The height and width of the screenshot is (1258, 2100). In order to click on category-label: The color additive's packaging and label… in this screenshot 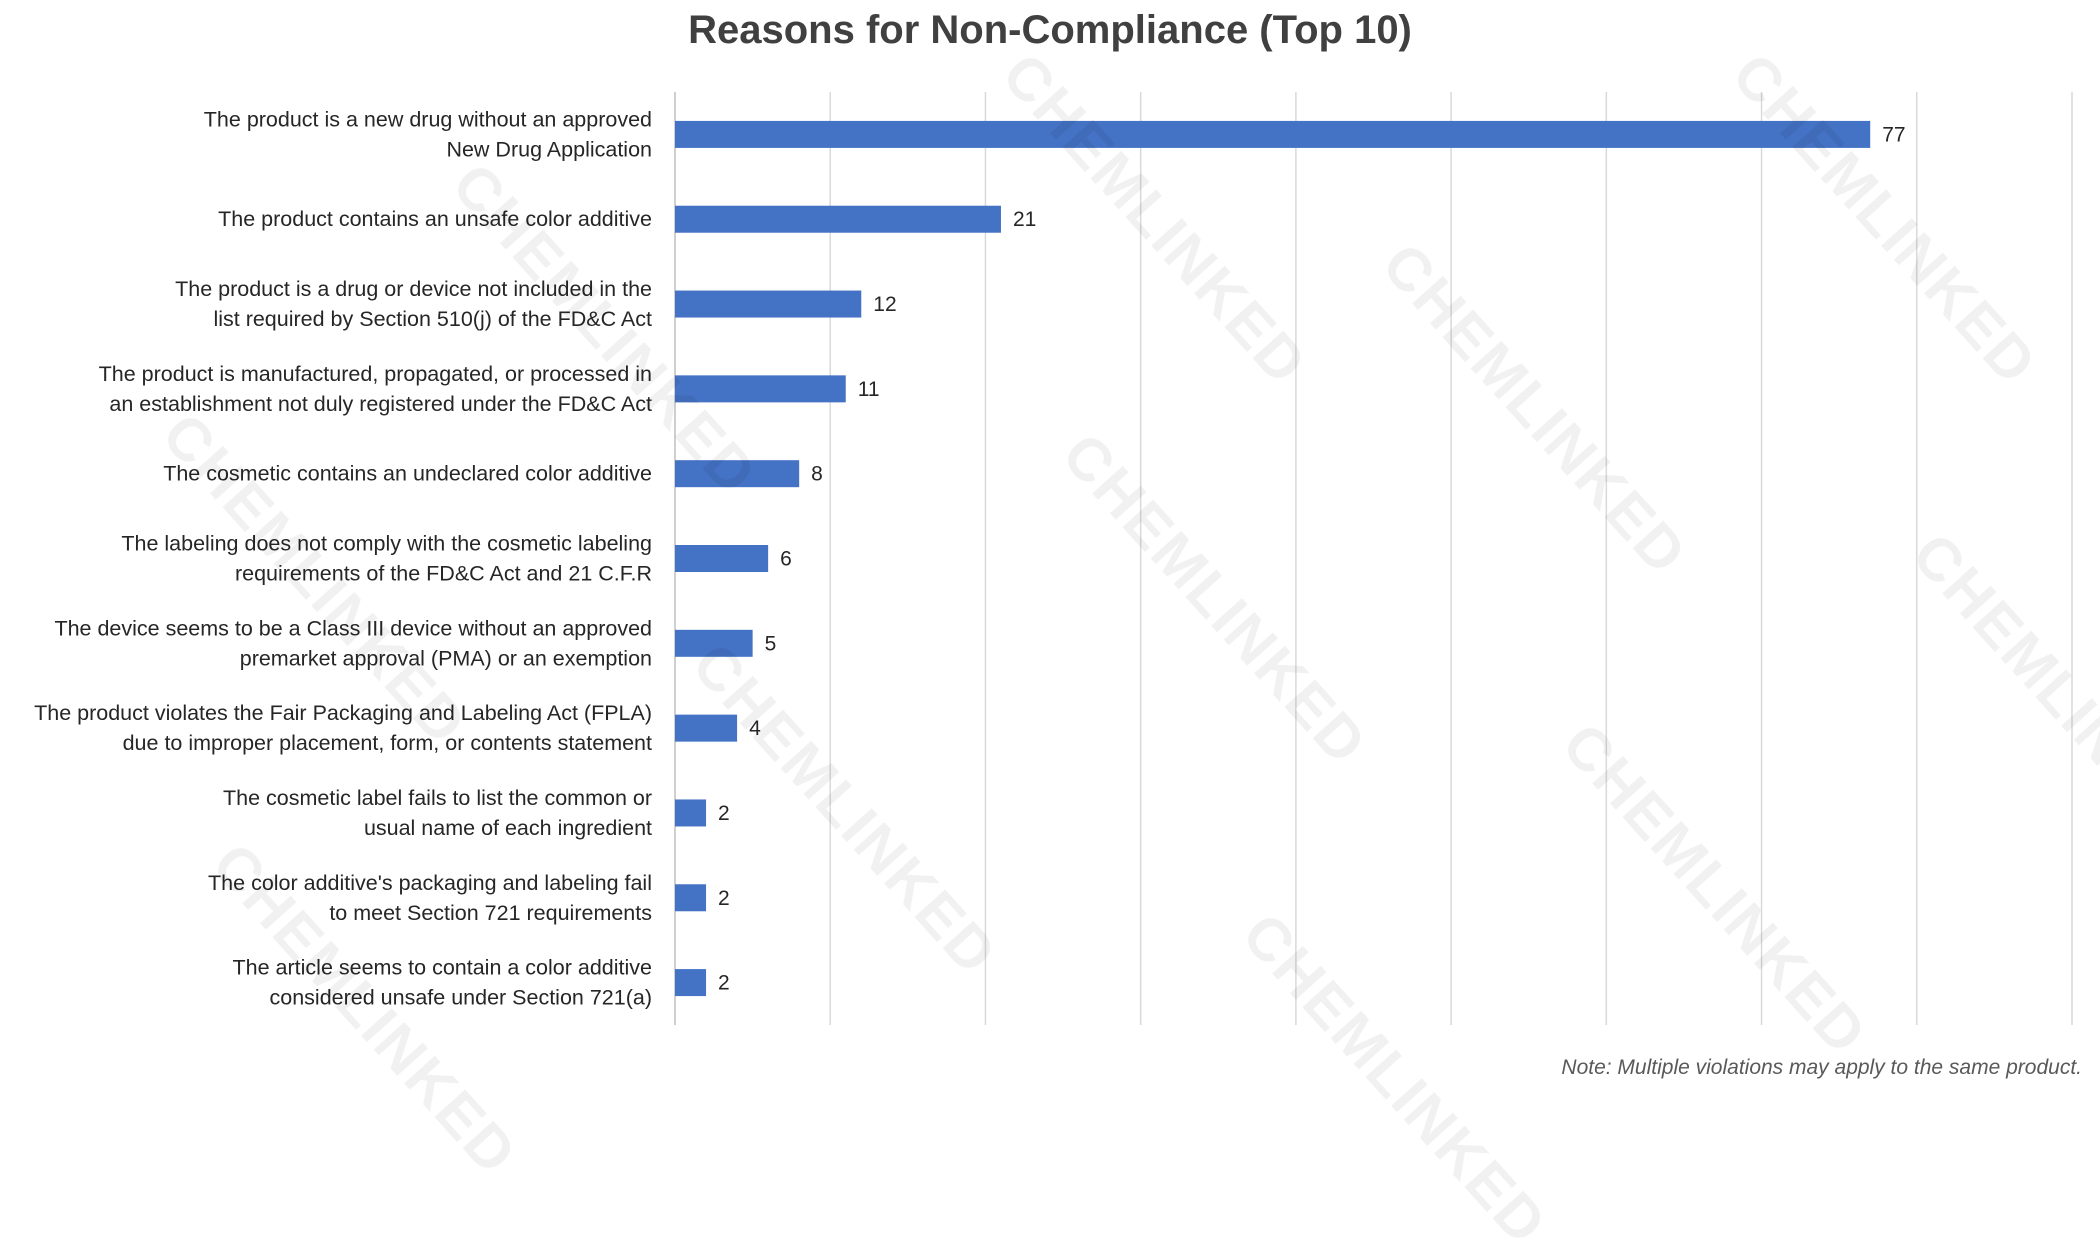, I will do `click(430, 898)`.